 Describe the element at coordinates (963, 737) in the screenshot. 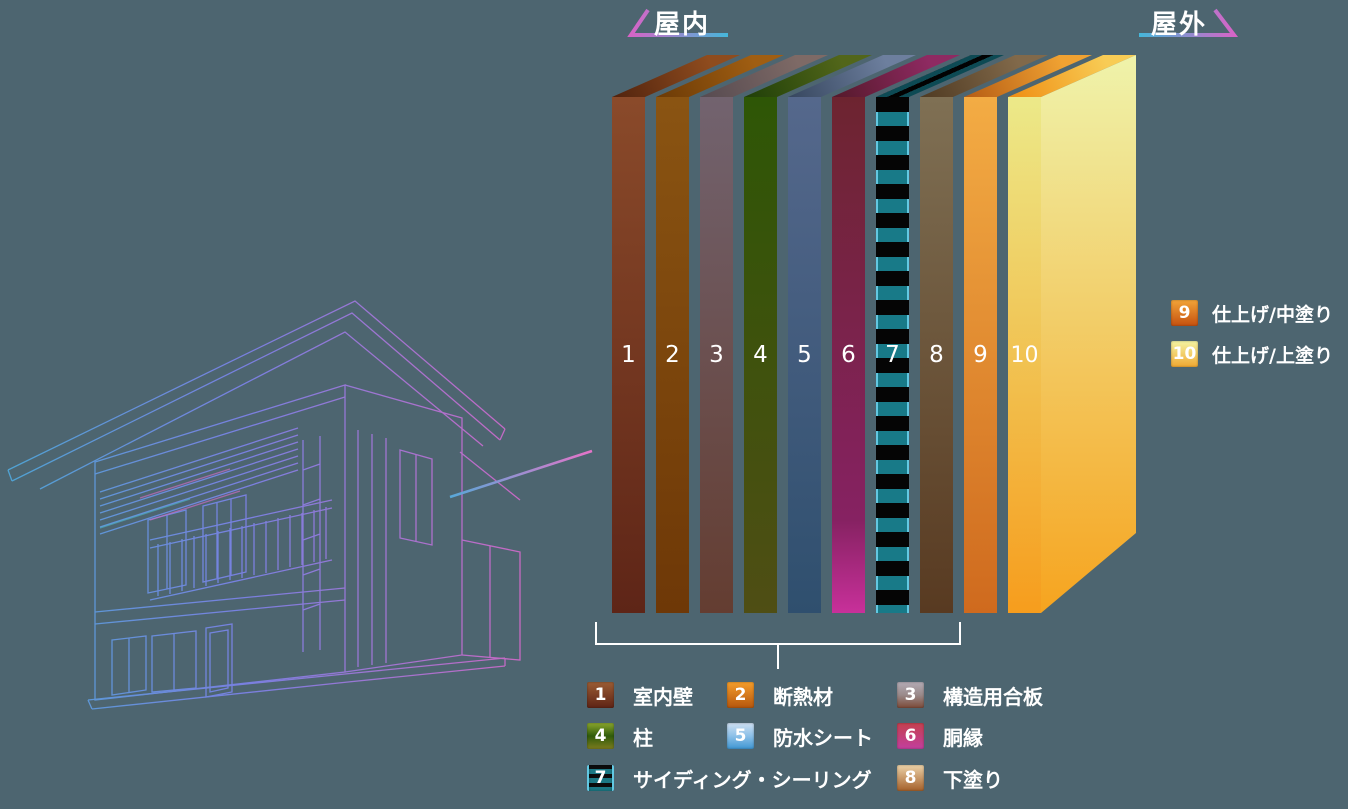

I see `legend-label-6: 胴縁` at that location.